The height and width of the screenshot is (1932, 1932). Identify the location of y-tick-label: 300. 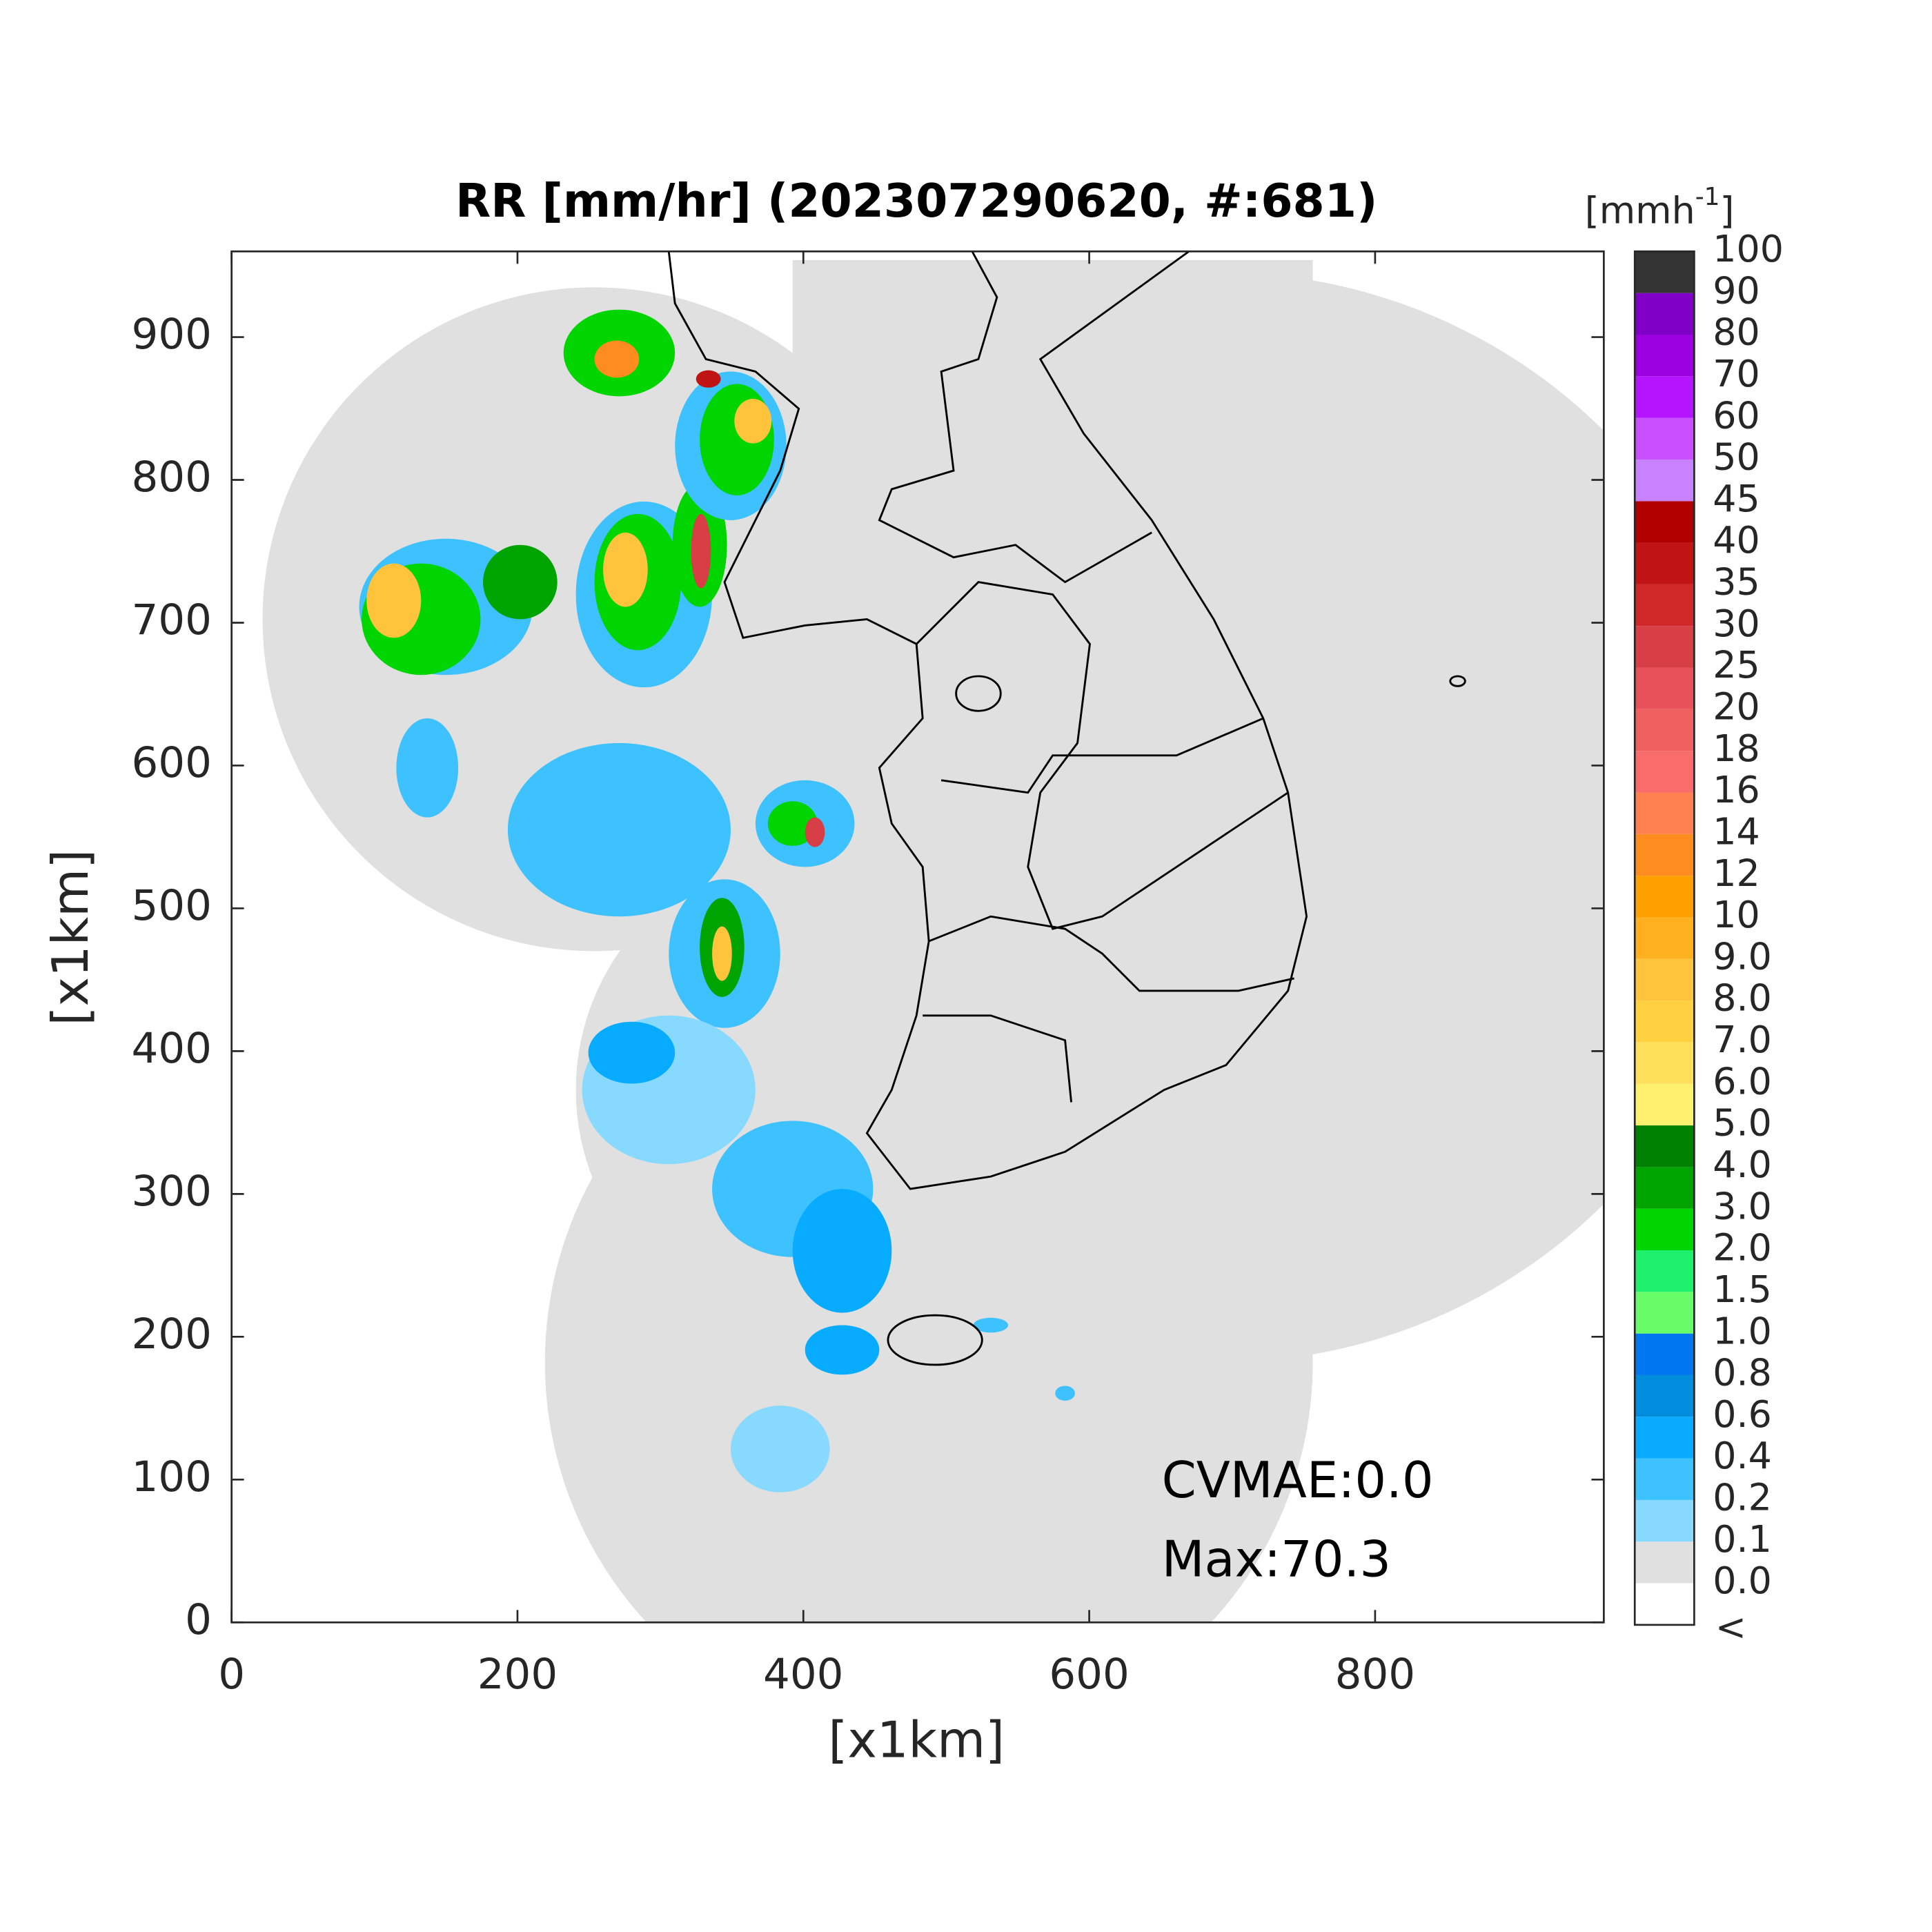
(171, 1191).